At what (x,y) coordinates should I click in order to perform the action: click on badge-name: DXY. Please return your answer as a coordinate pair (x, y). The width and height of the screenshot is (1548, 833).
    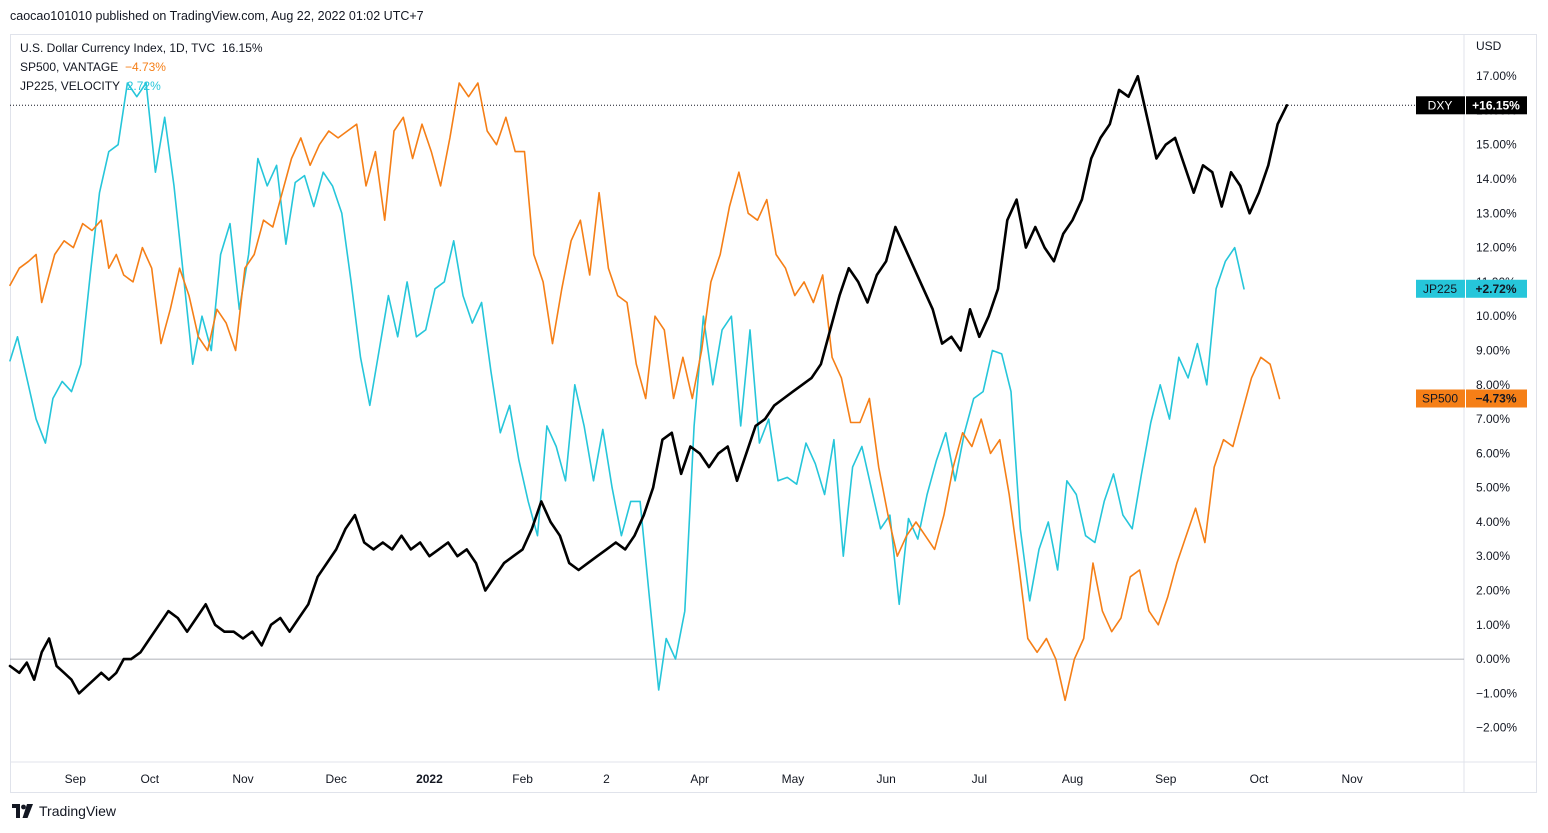
    Looking at the image, I should click on (1440, 105).